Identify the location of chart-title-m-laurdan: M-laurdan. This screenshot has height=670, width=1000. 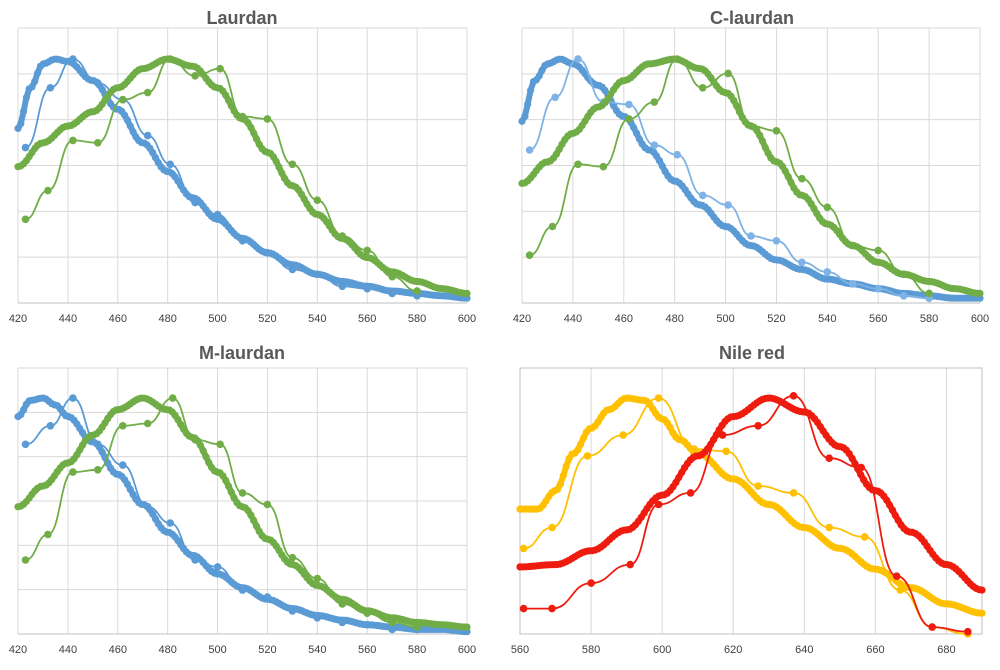
(242, 353).